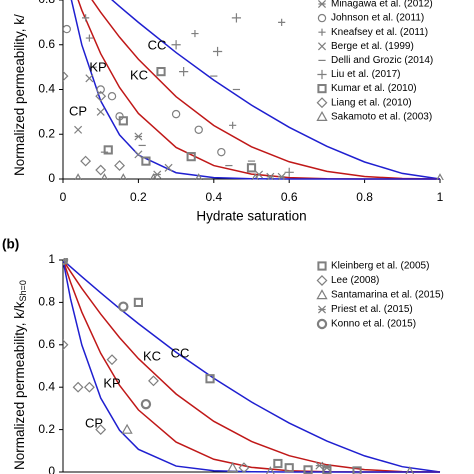 The width and height of the screenshot is (474, 474). I want to click on legend-label: Konno et al. (2015), so click(373, 324).